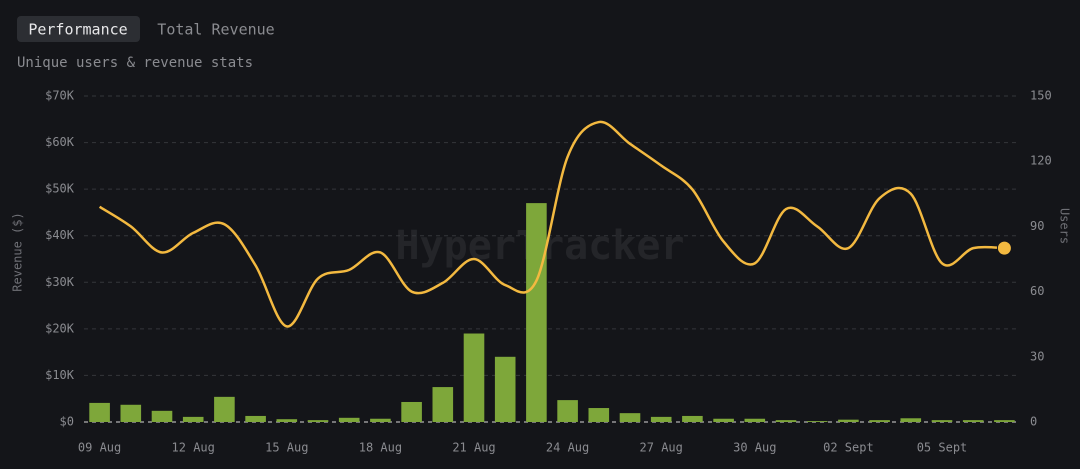  What do you see at coordinates (60, 189) in the screenshot?
I see `y-tick-label: $50K` at bounding box center [60, 189].